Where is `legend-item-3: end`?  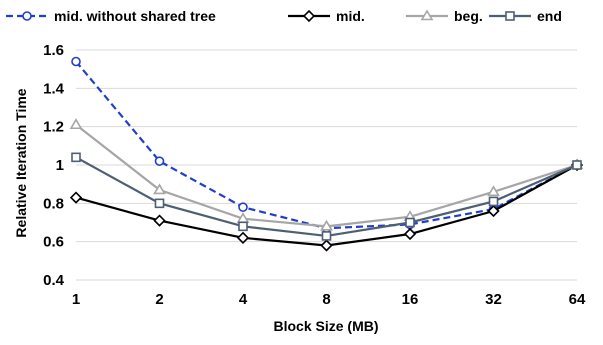 legend-item-3: end is located at coordinates (525, 16).